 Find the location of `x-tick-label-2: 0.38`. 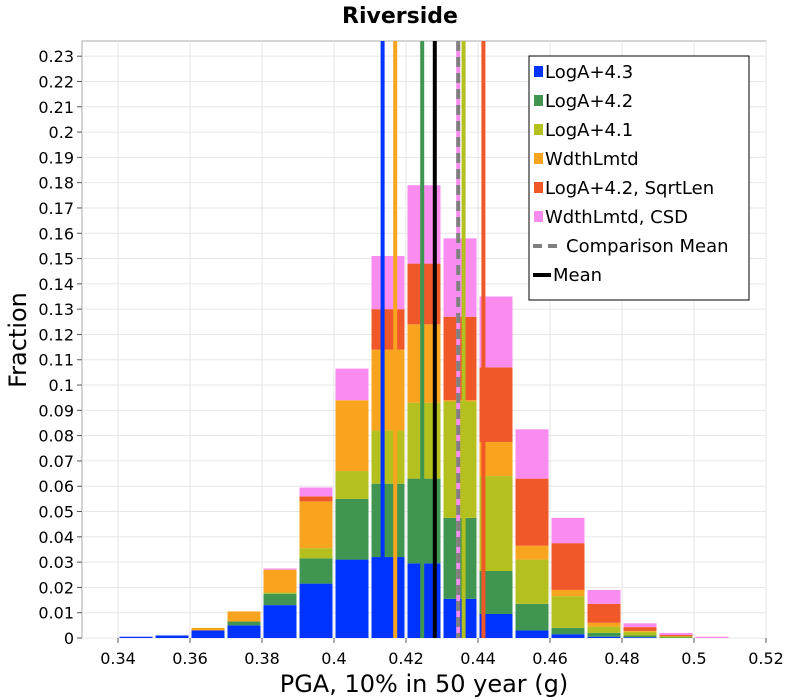

x-tick-label-2: 0.38 is located at coordinates (262, 658).